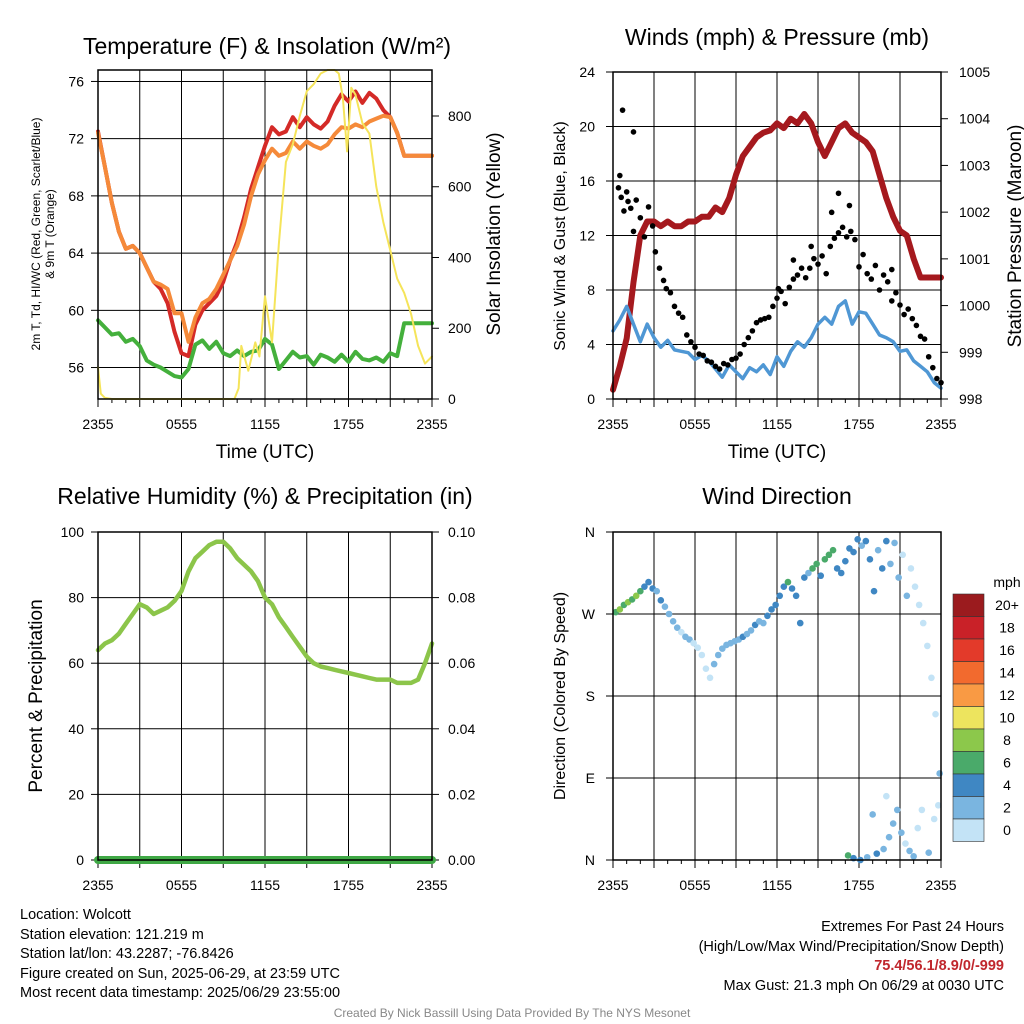  I want to click on legend-label: 12, so click(1007, 695).